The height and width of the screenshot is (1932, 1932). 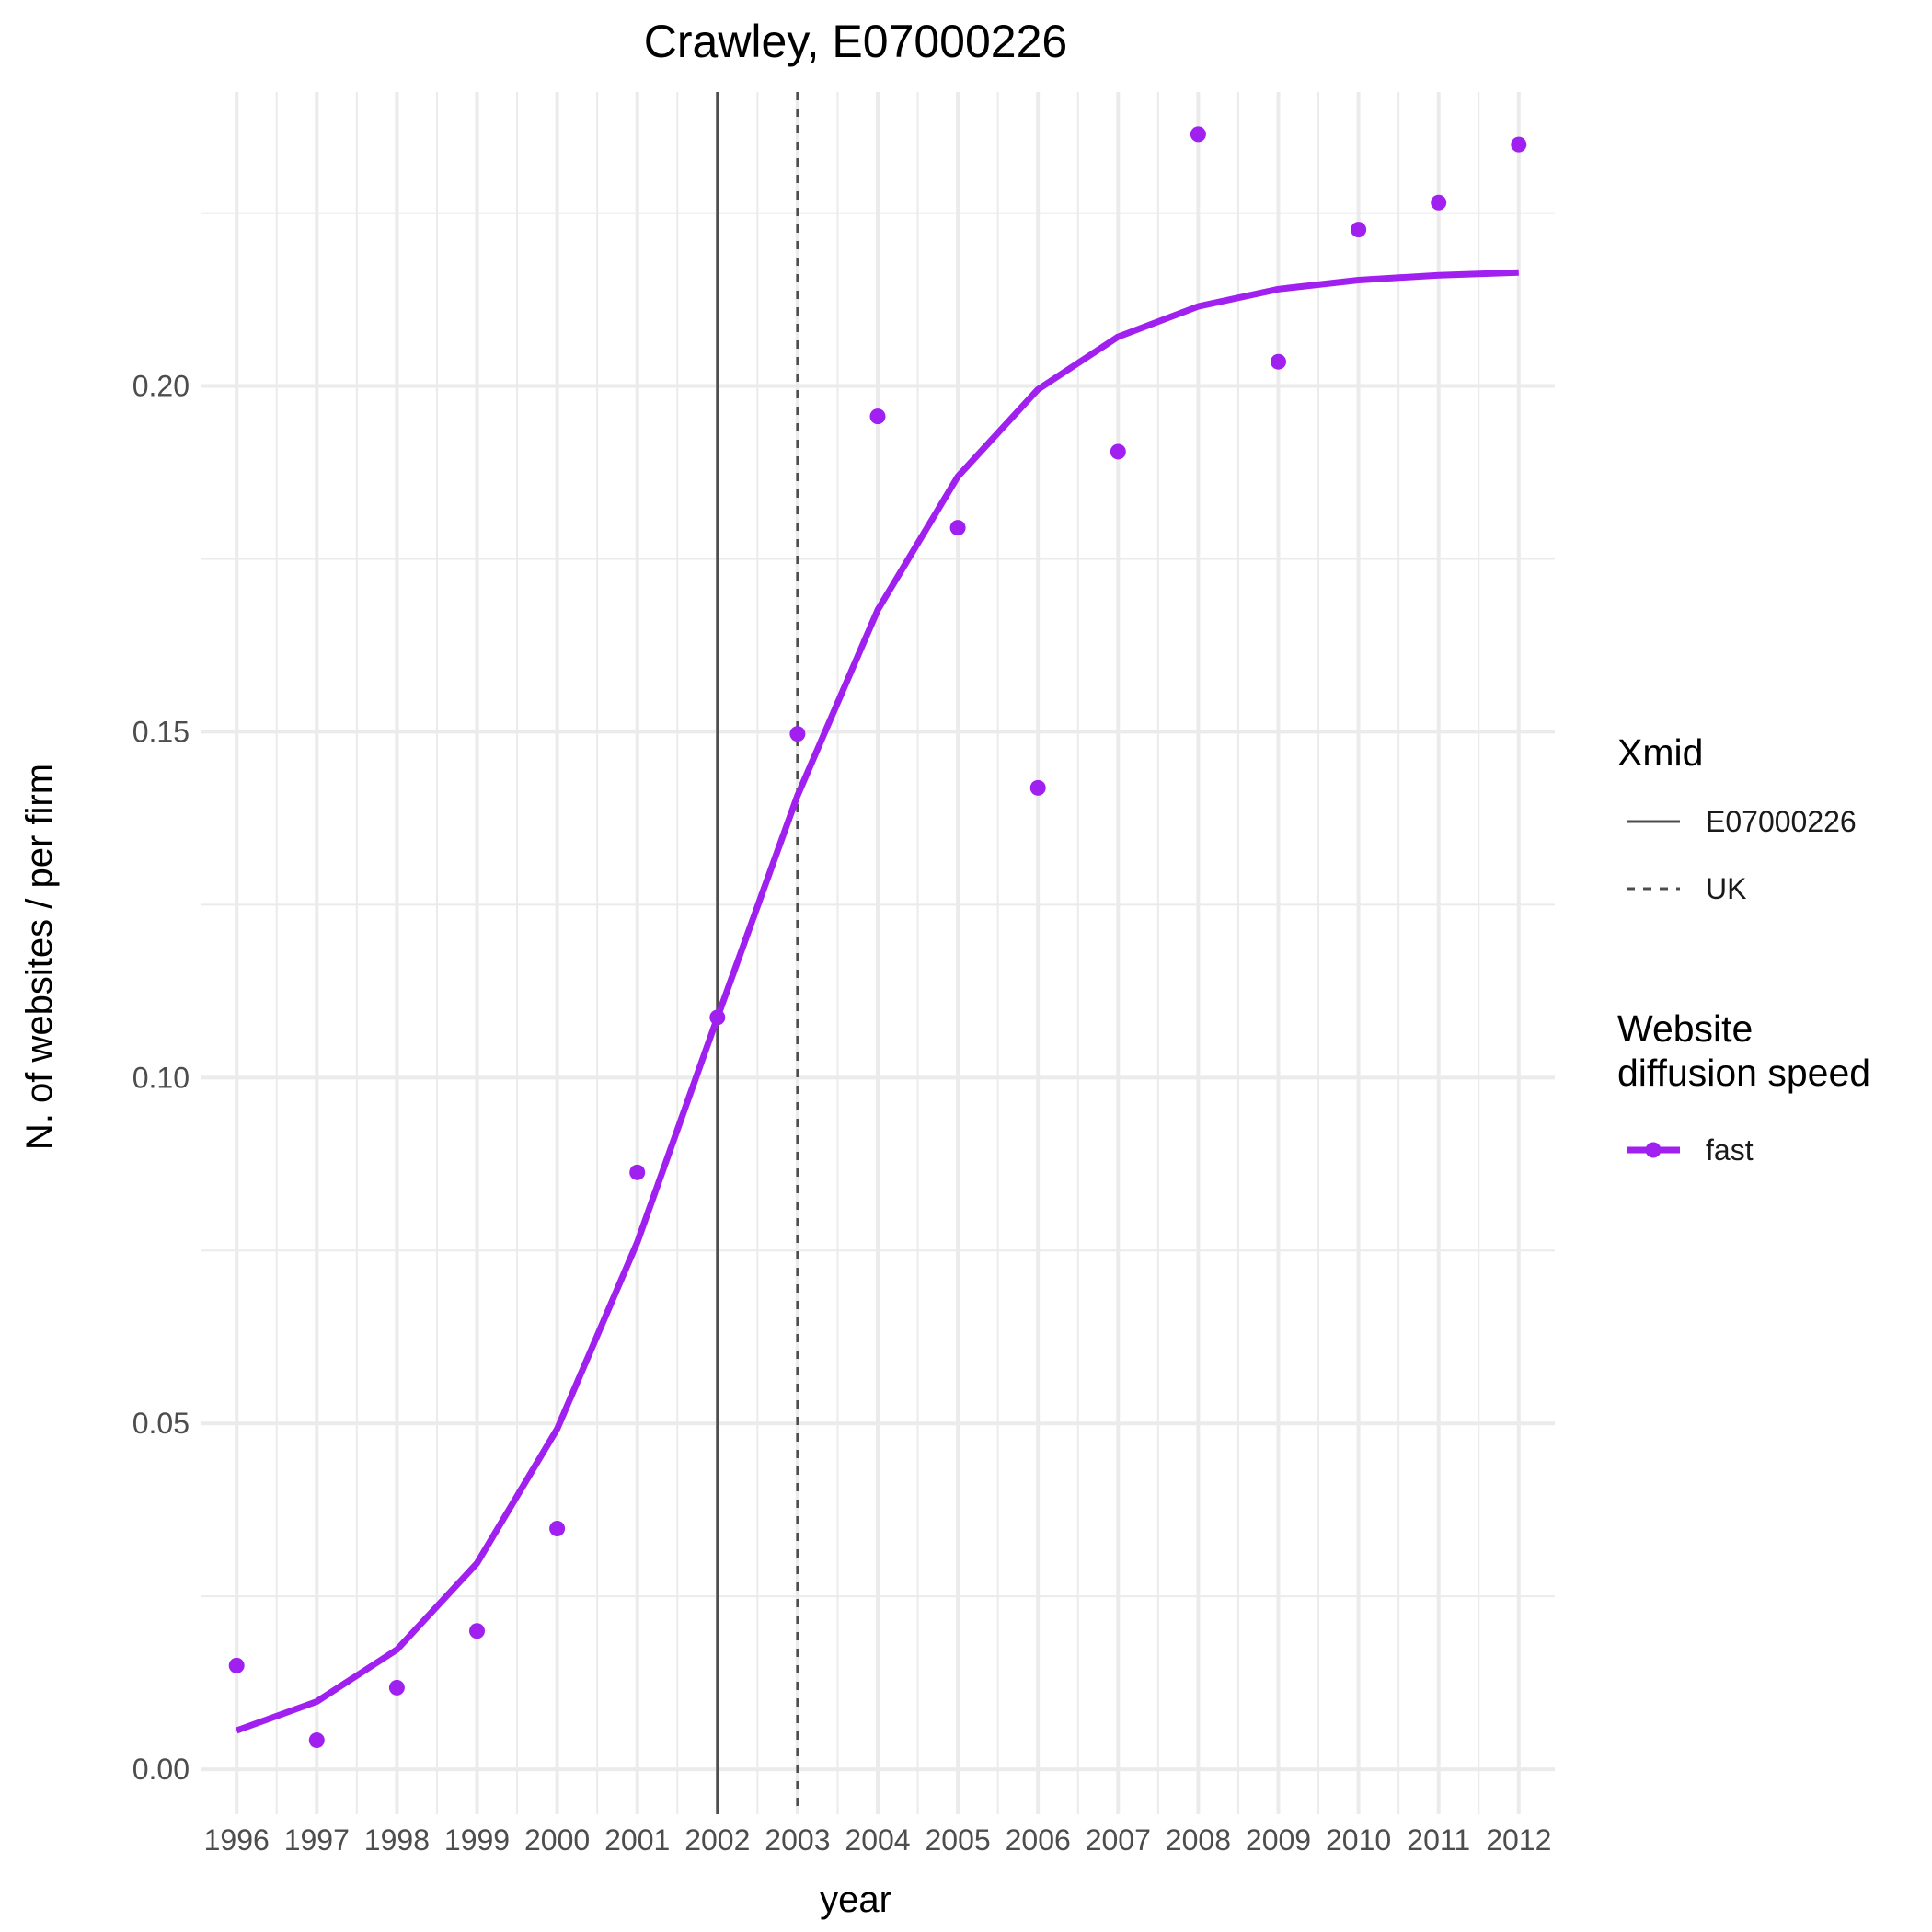 I want to click on x-tick-label: 1998, so click(x=397, y=1840).